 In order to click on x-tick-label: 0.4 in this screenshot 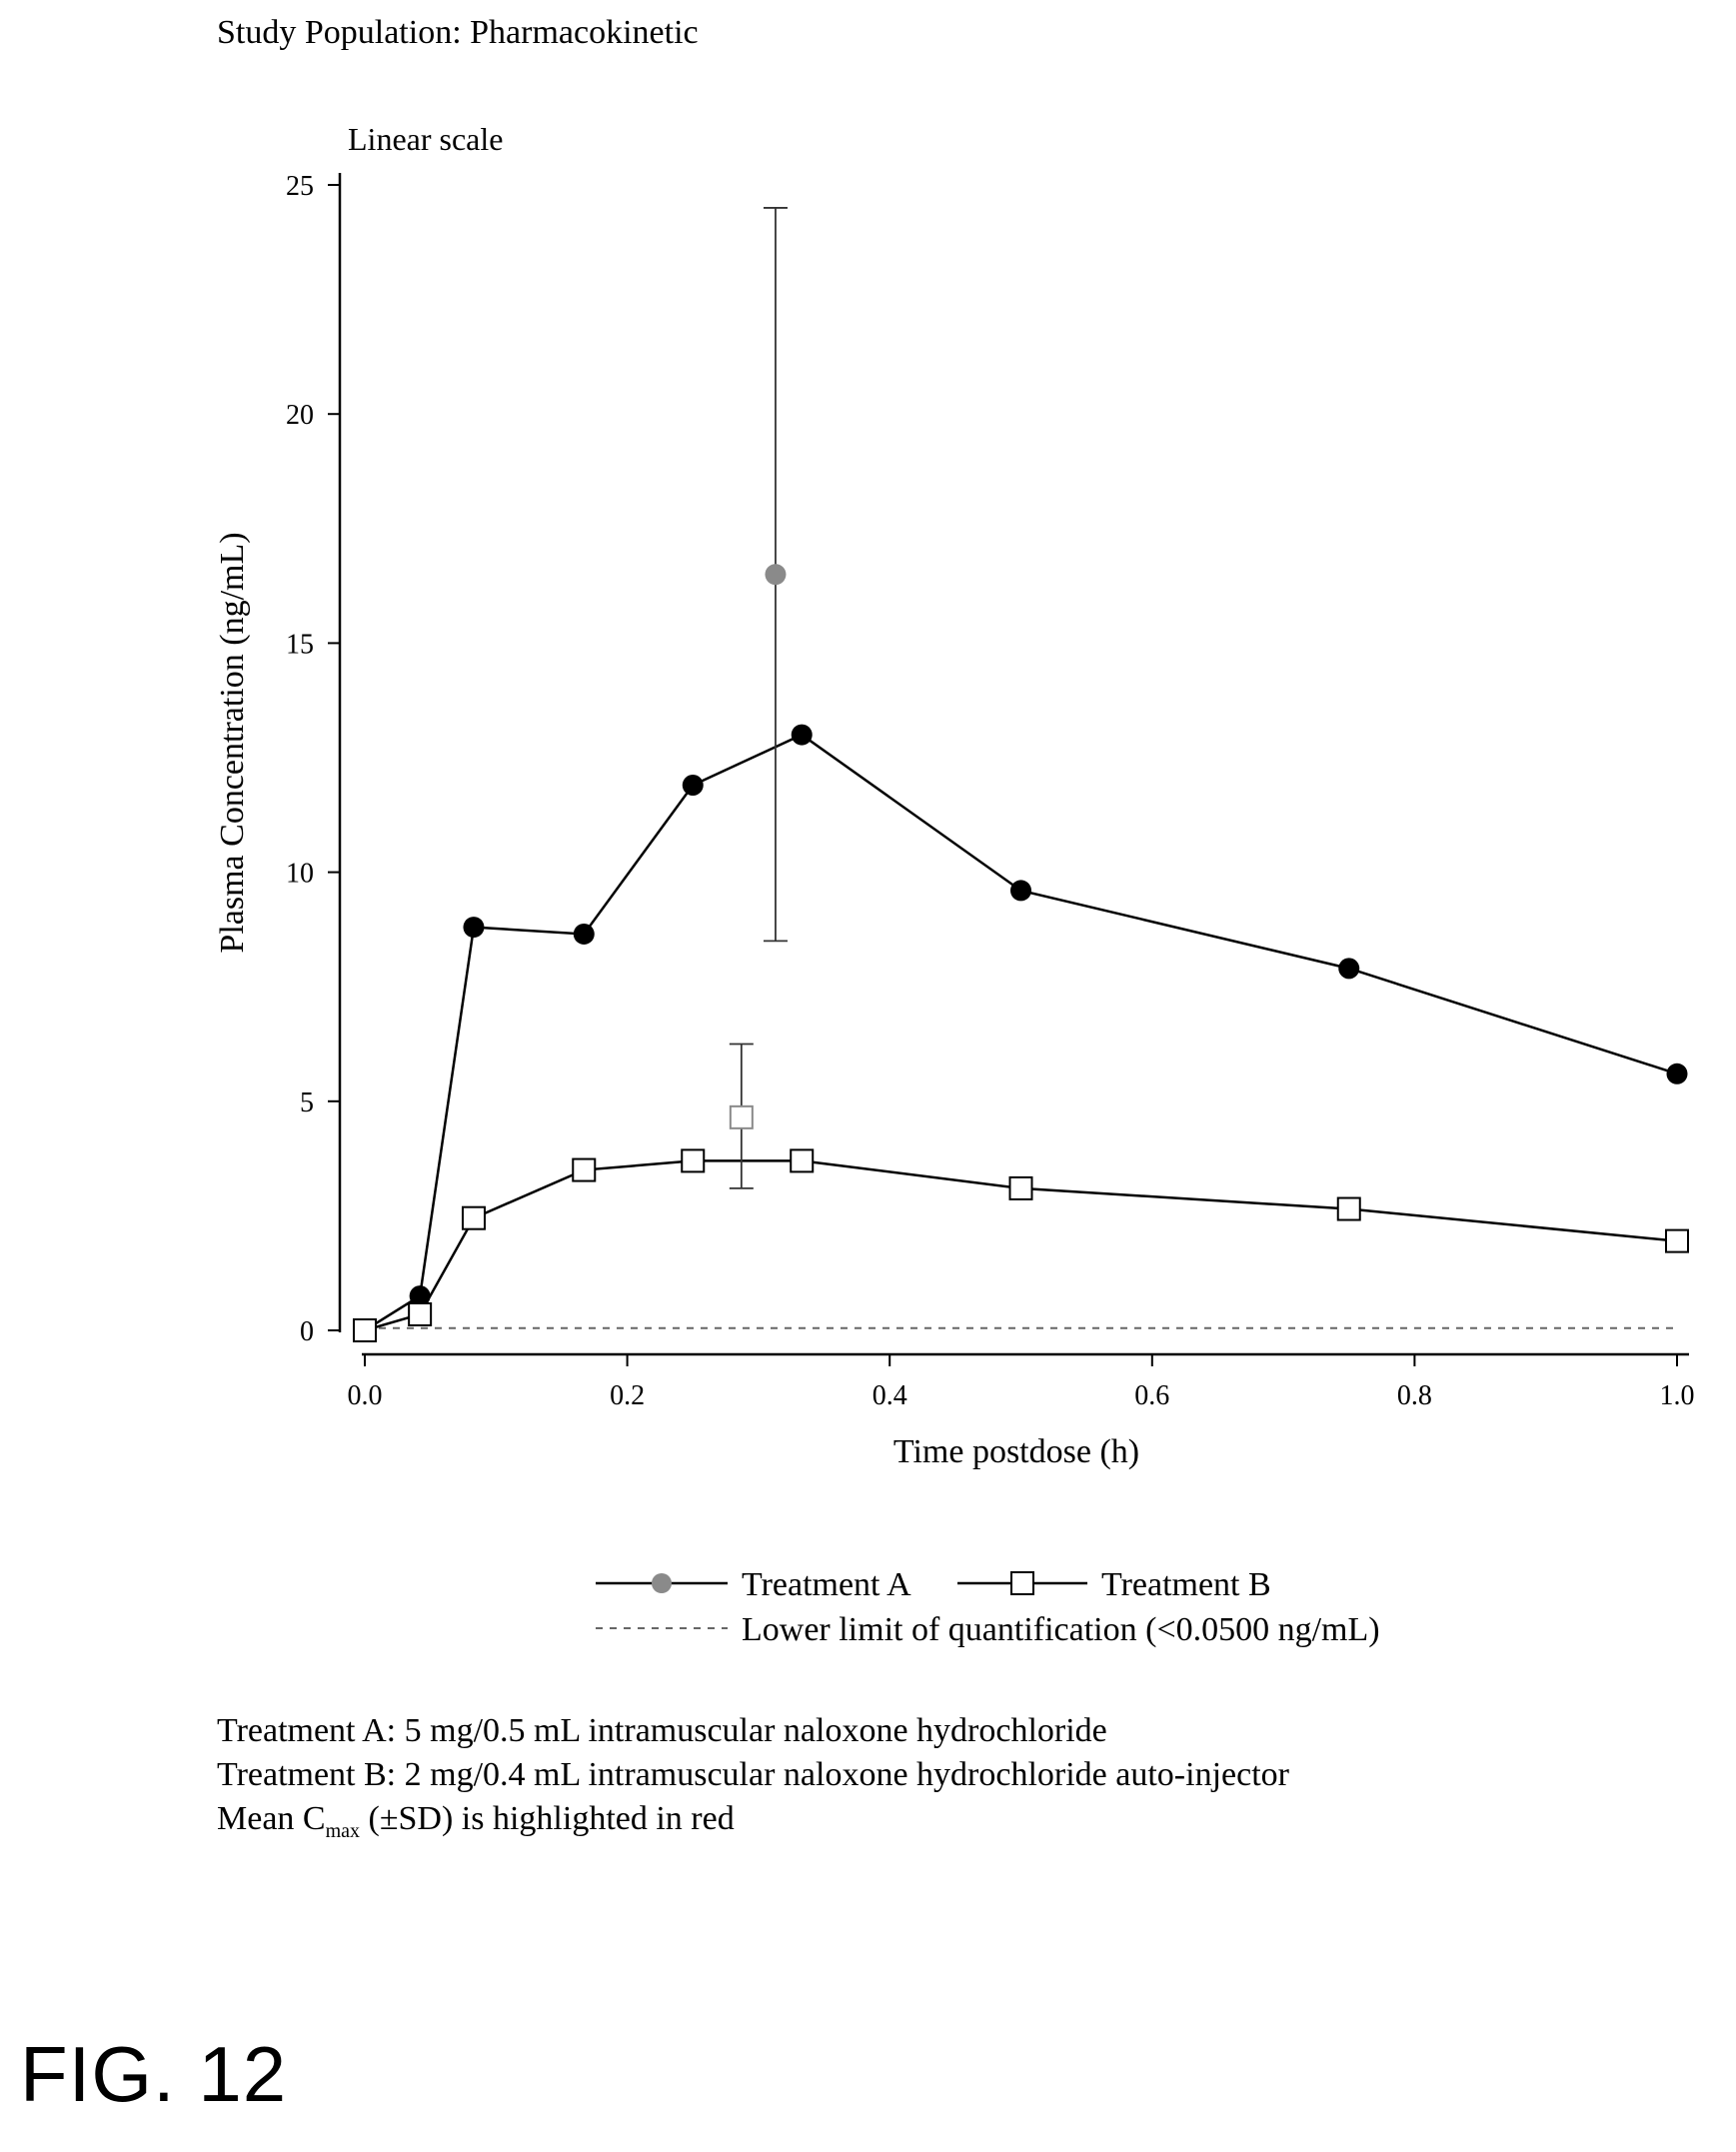, I will do `click(889, 1395)`.